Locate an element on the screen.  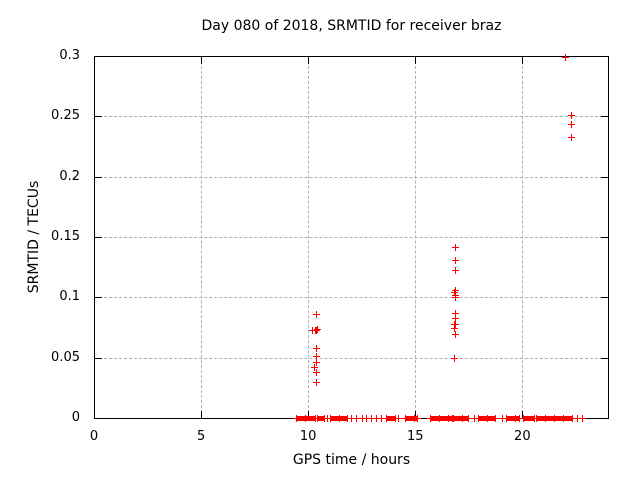
gridline-y-0.2 is located at coordinates (351, 177).